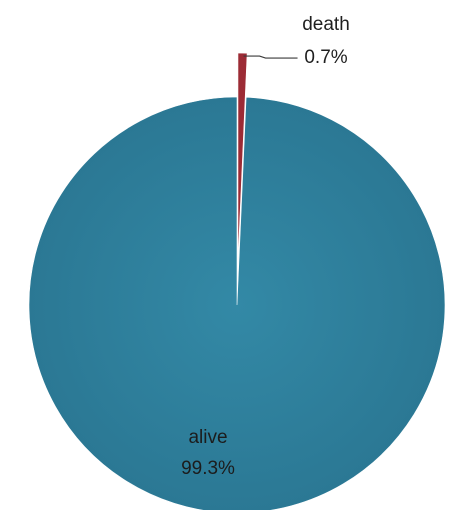  I want to click on leader-lines, so click(270, 57).